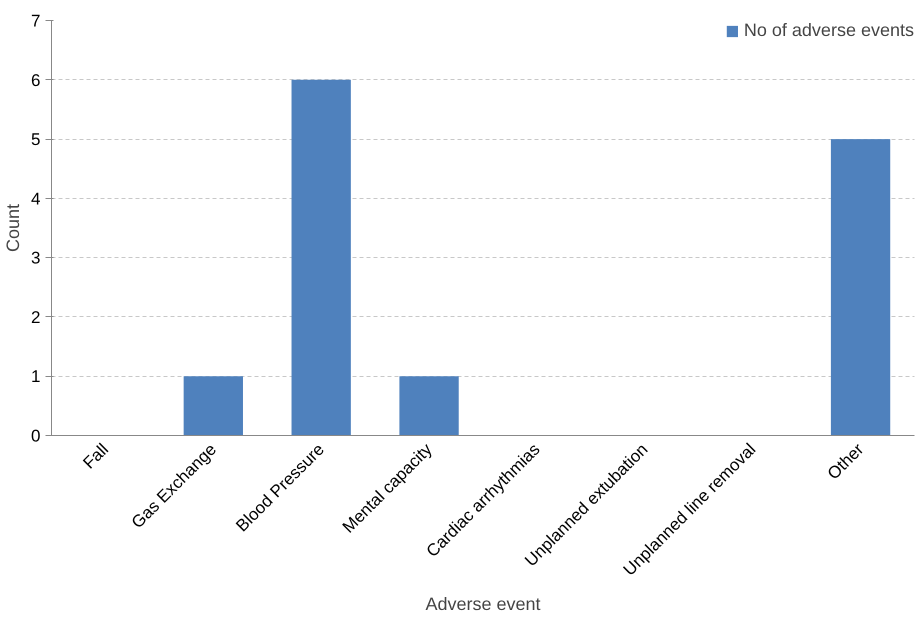 The height and width of the screenshot is (617, 918). I want to click on y-tick-label: 4, so click(36, 198).